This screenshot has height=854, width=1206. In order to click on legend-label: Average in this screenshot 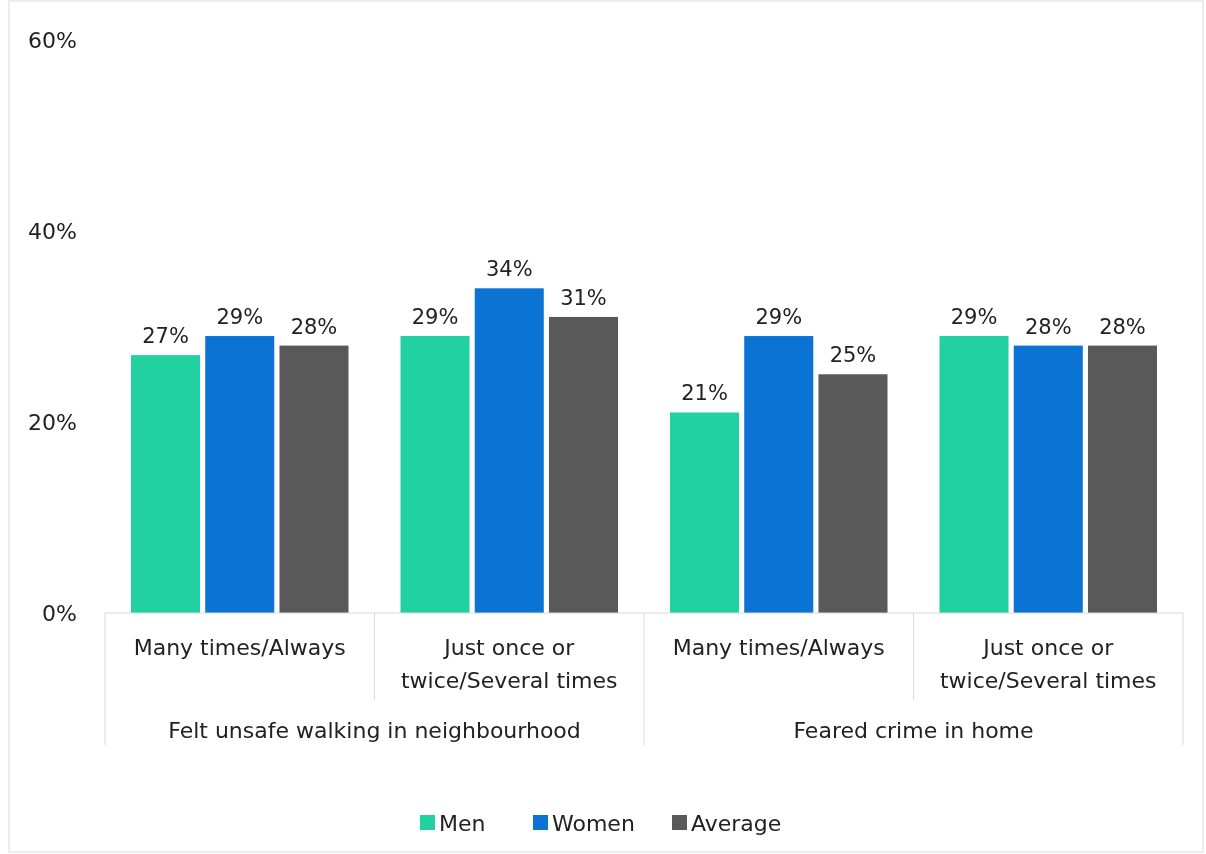, I will do `click(736, 823)`.